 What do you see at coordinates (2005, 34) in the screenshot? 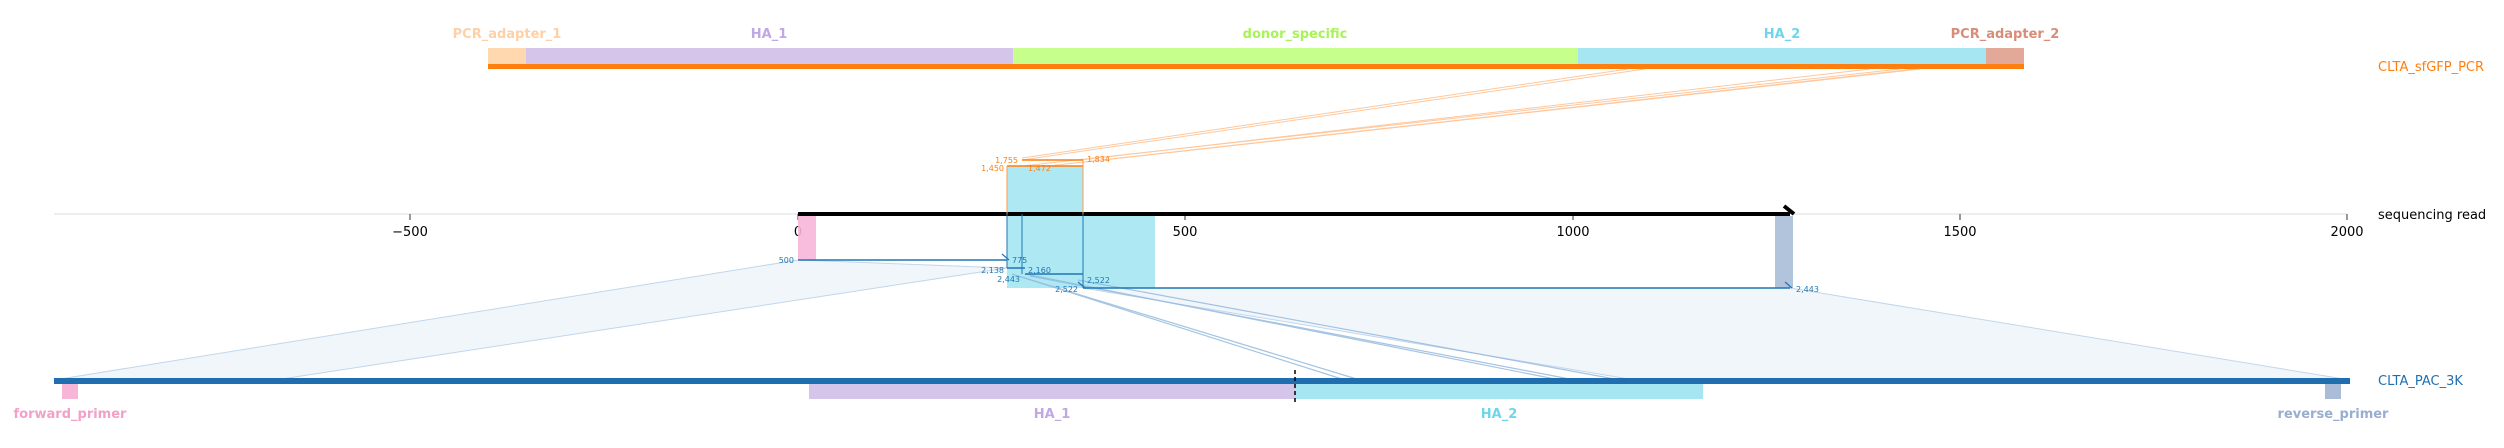
I see `top-feature-label-pcr-adapter-2: PCR_adapter_2` at bounding box center [2005, 34].